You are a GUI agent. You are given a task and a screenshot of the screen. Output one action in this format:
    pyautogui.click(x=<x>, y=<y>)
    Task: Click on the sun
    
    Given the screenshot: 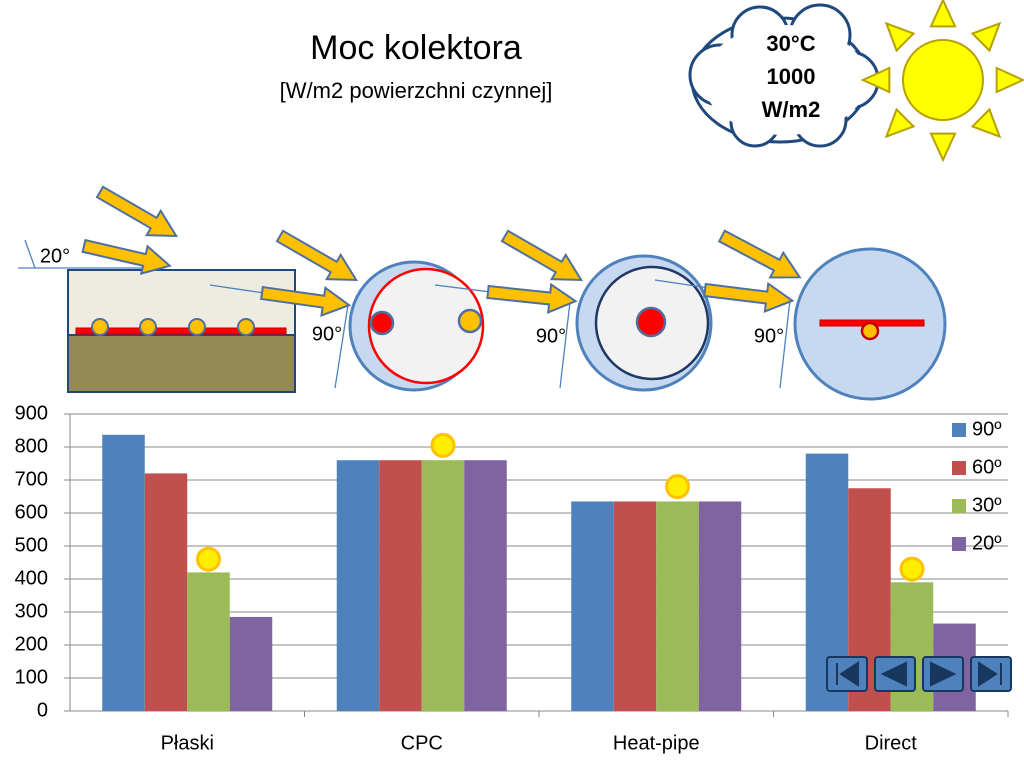 What is the action you would take?
    pyautogui.click(x=942, y=81)
    